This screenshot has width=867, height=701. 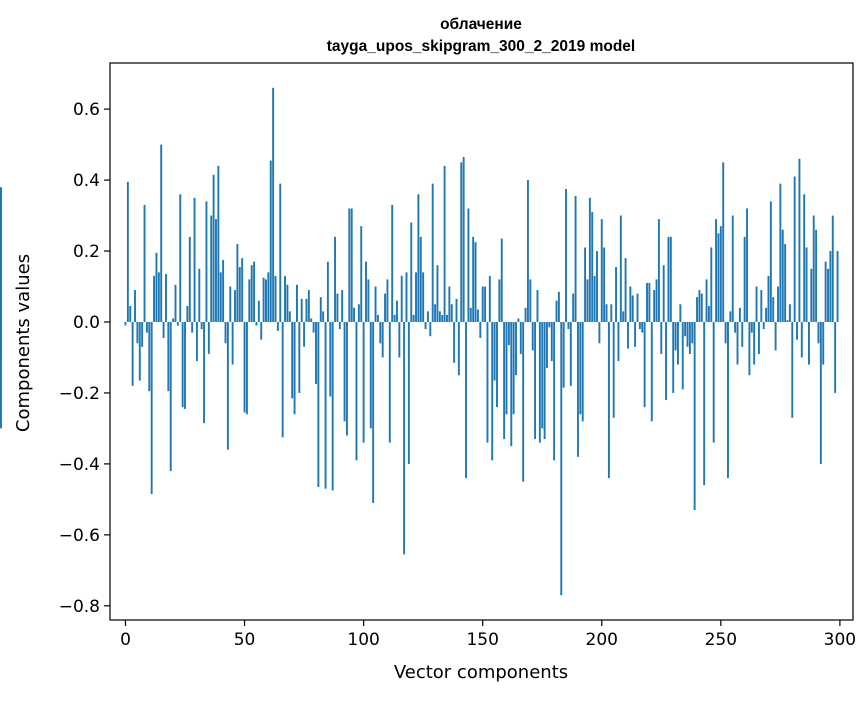 I want to click on x-axis-label: Vector components, so click(x=481, y=672).